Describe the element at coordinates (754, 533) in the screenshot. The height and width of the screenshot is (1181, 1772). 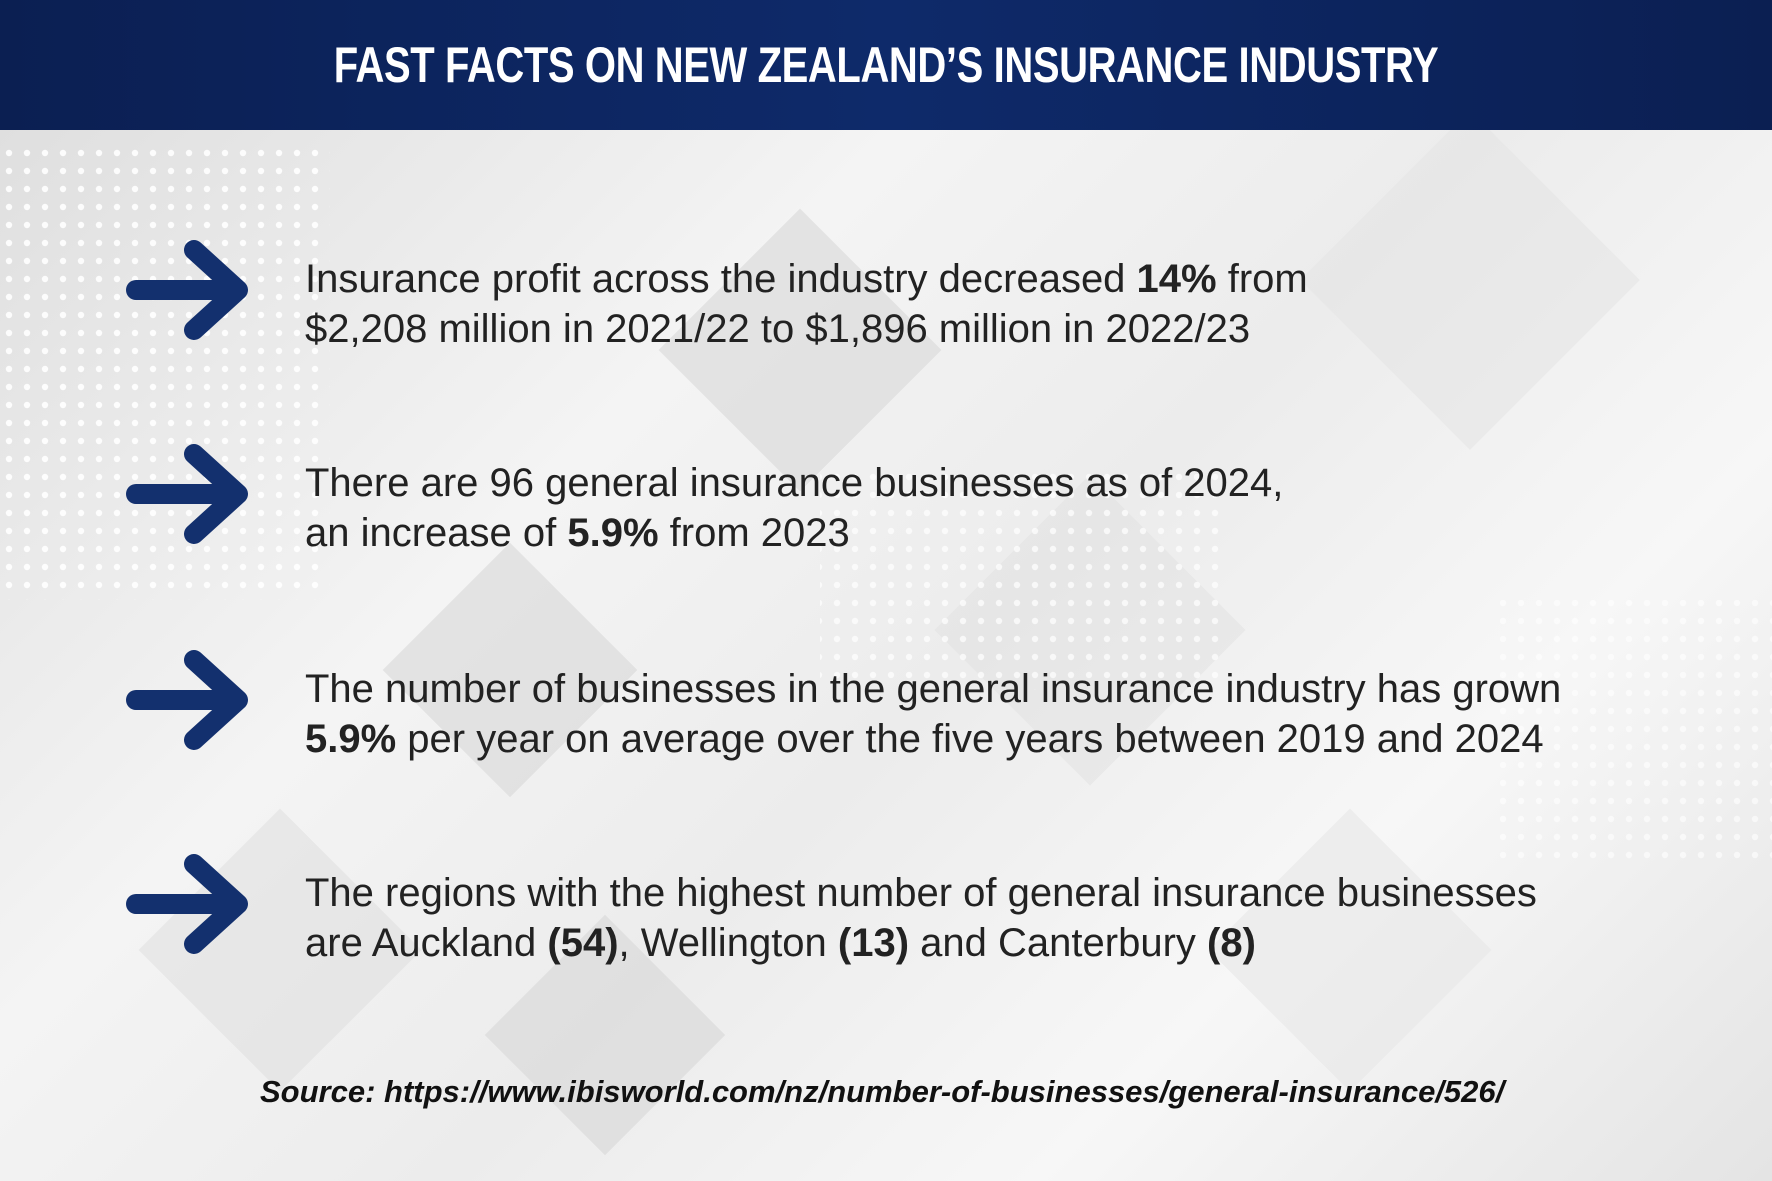
I see `text: from 2023` at that location.